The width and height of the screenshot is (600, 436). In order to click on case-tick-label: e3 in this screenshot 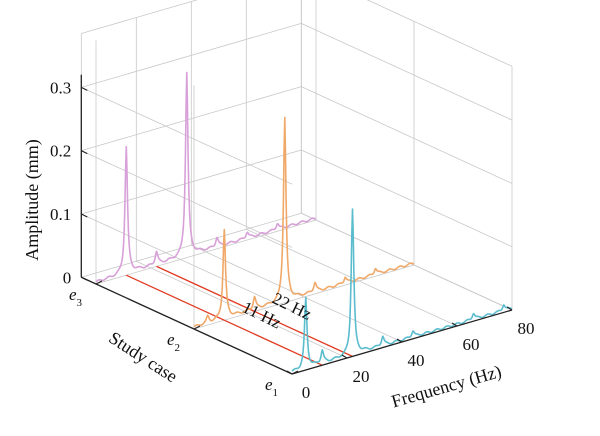, I will do `click(76, 297)`.